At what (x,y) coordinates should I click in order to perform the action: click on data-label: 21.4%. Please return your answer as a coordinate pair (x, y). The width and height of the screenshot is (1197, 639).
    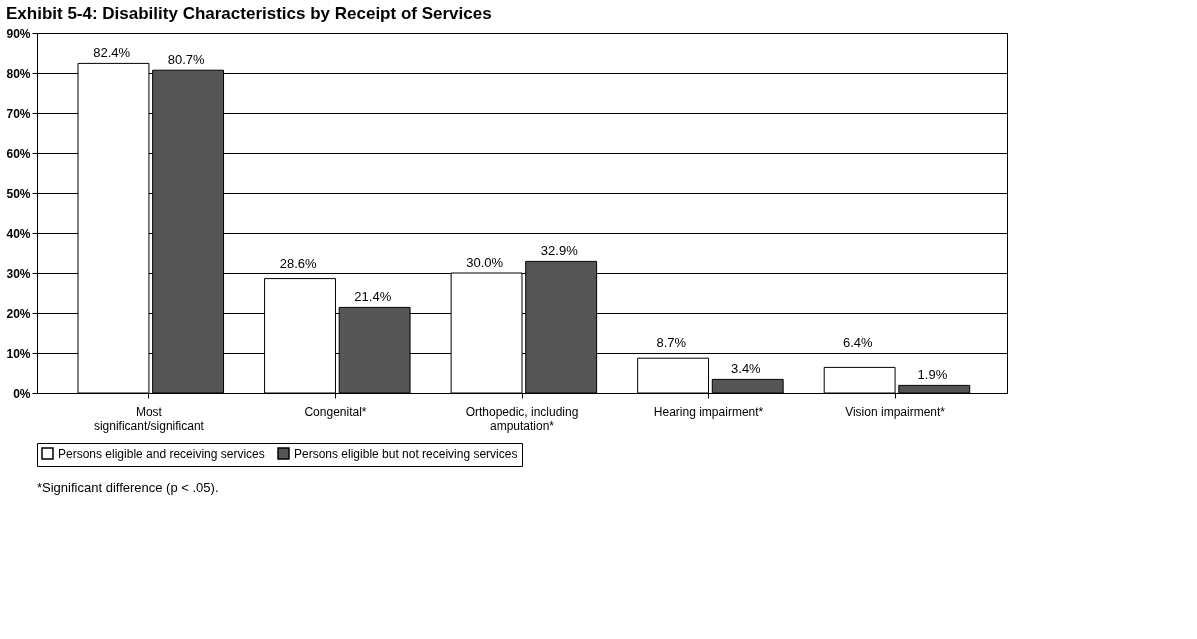
    Looking at the image, I should click on (373, 297).